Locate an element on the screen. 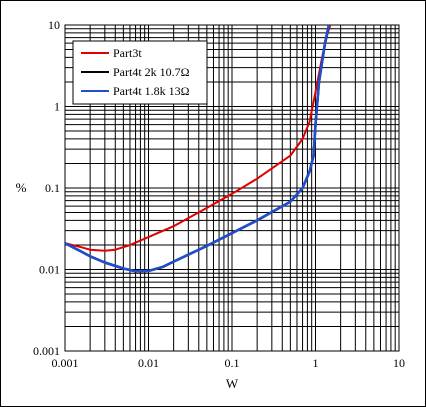 Image resolution: width=426 pixels, height=407 pixels. x-tick-label: 0.1 is located at coordinates (232, 363).